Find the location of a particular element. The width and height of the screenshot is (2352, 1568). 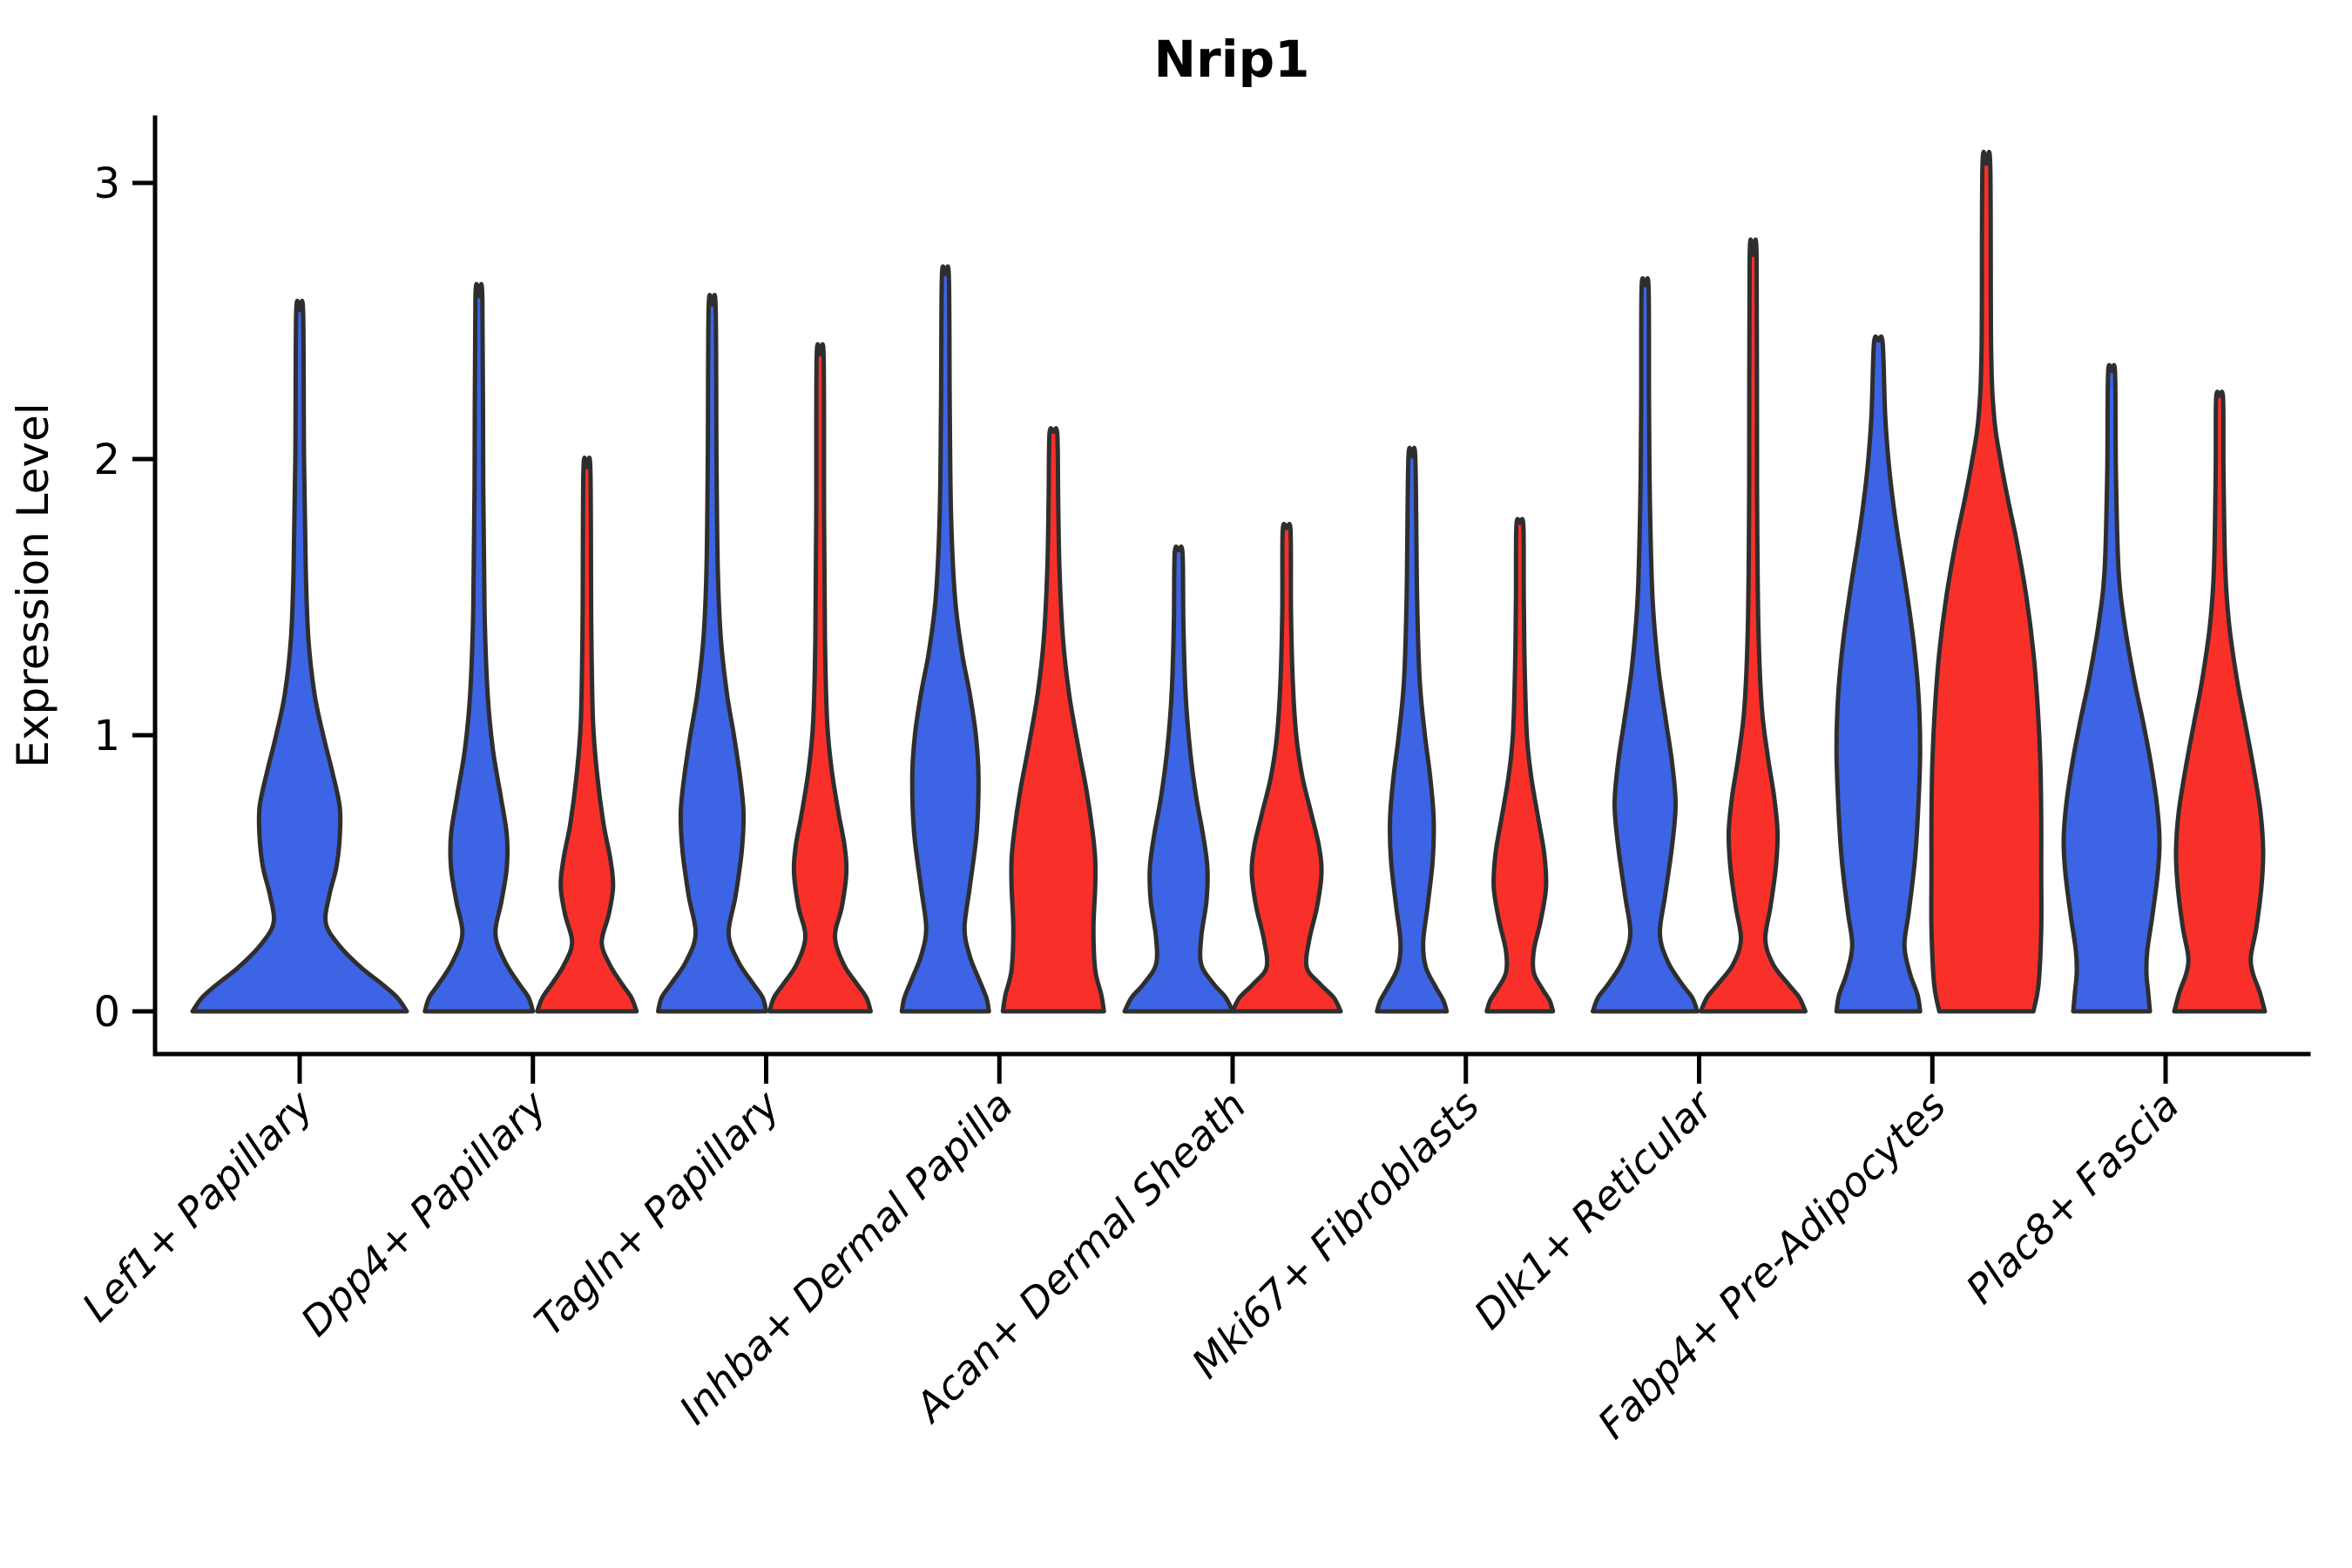

violin-dlk1-reticular-blue is located at coordinates (1645, 645).